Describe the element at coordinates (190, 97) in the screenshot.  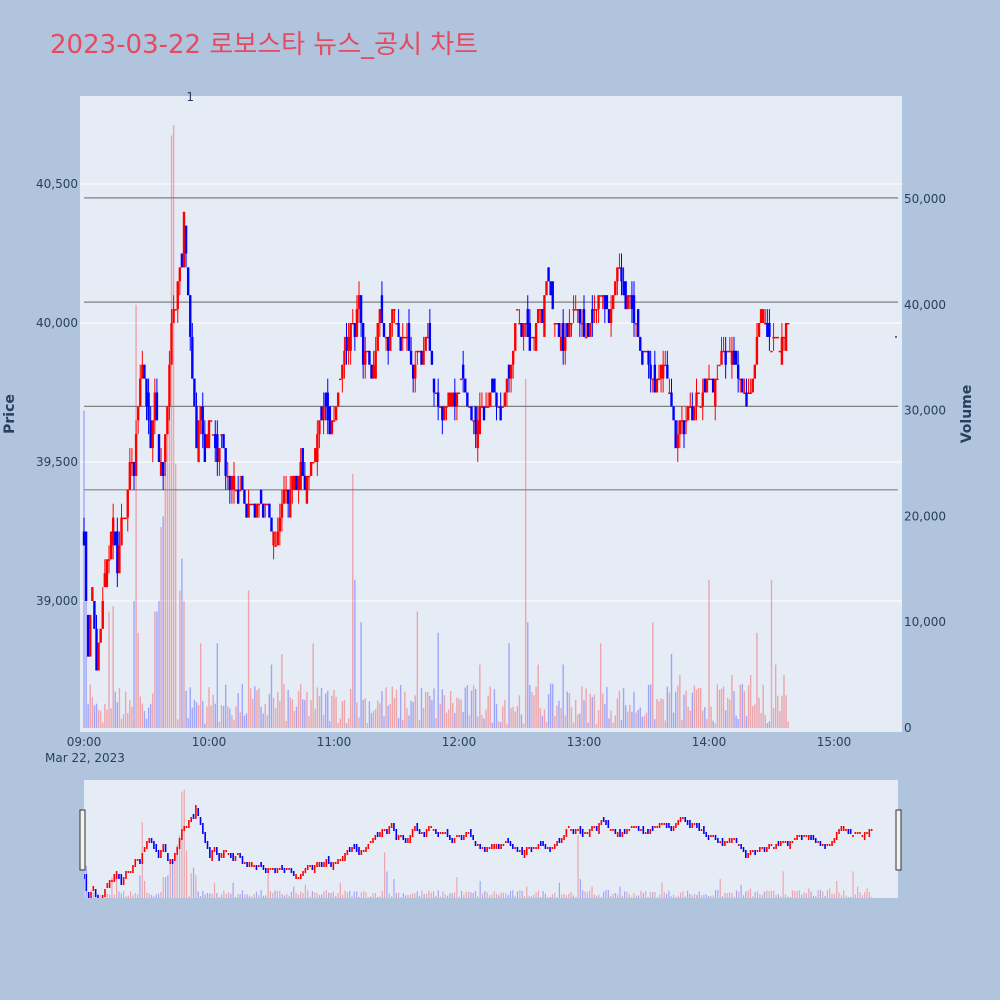
I see `annotation-label: 1` at that location.